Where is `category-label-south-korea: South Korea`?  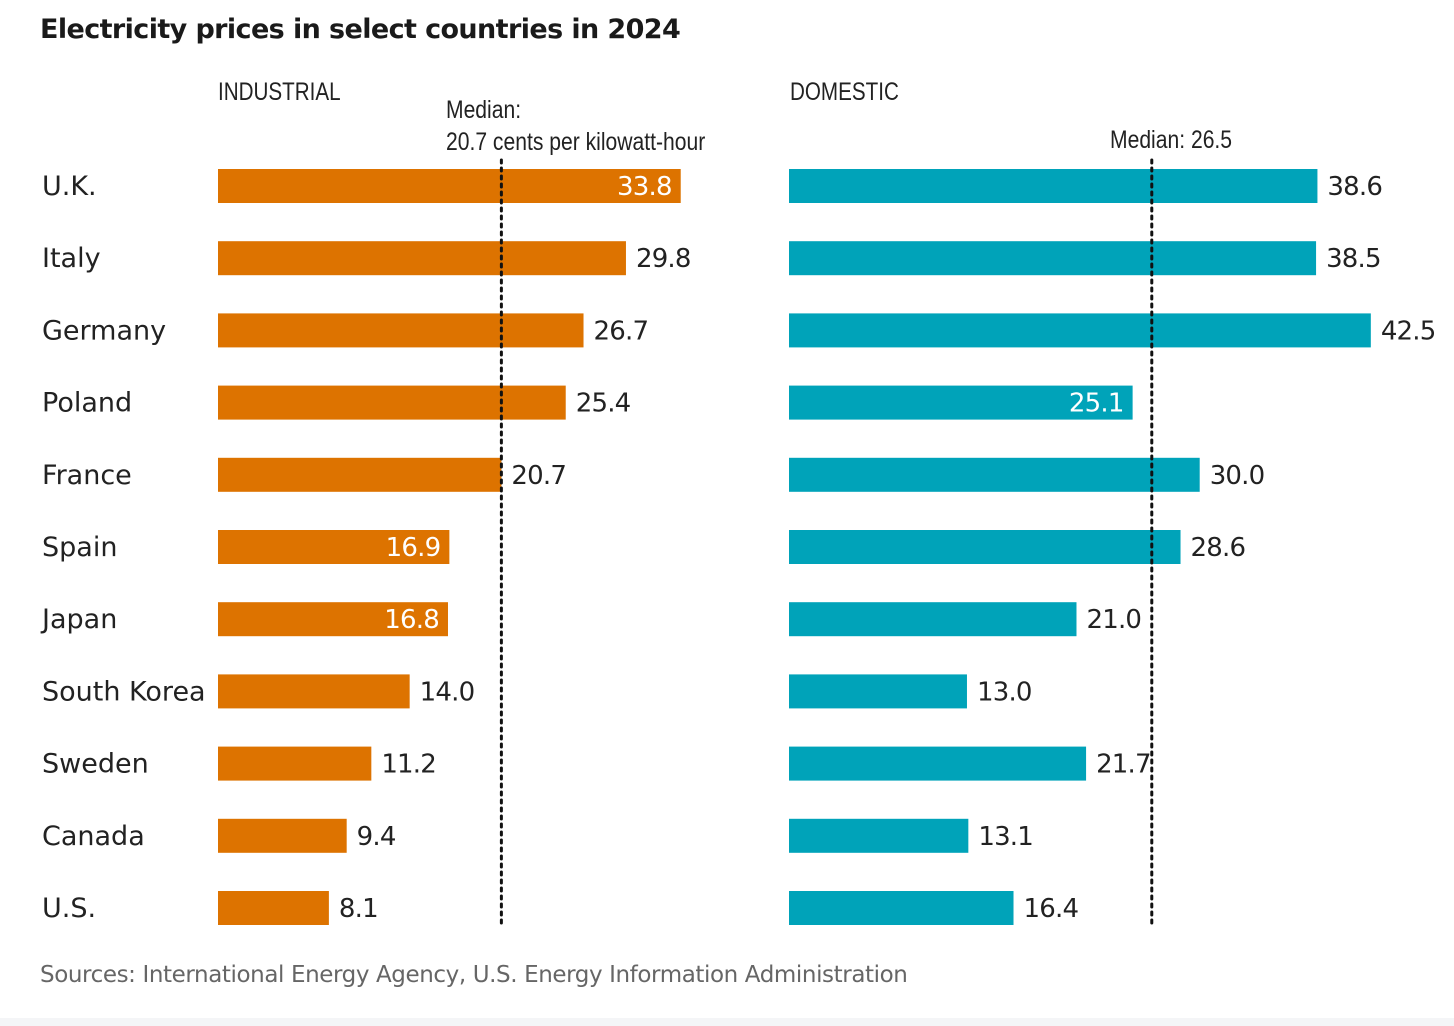
category-label-south-korea: South Korea is located at coordinates (124, 691).